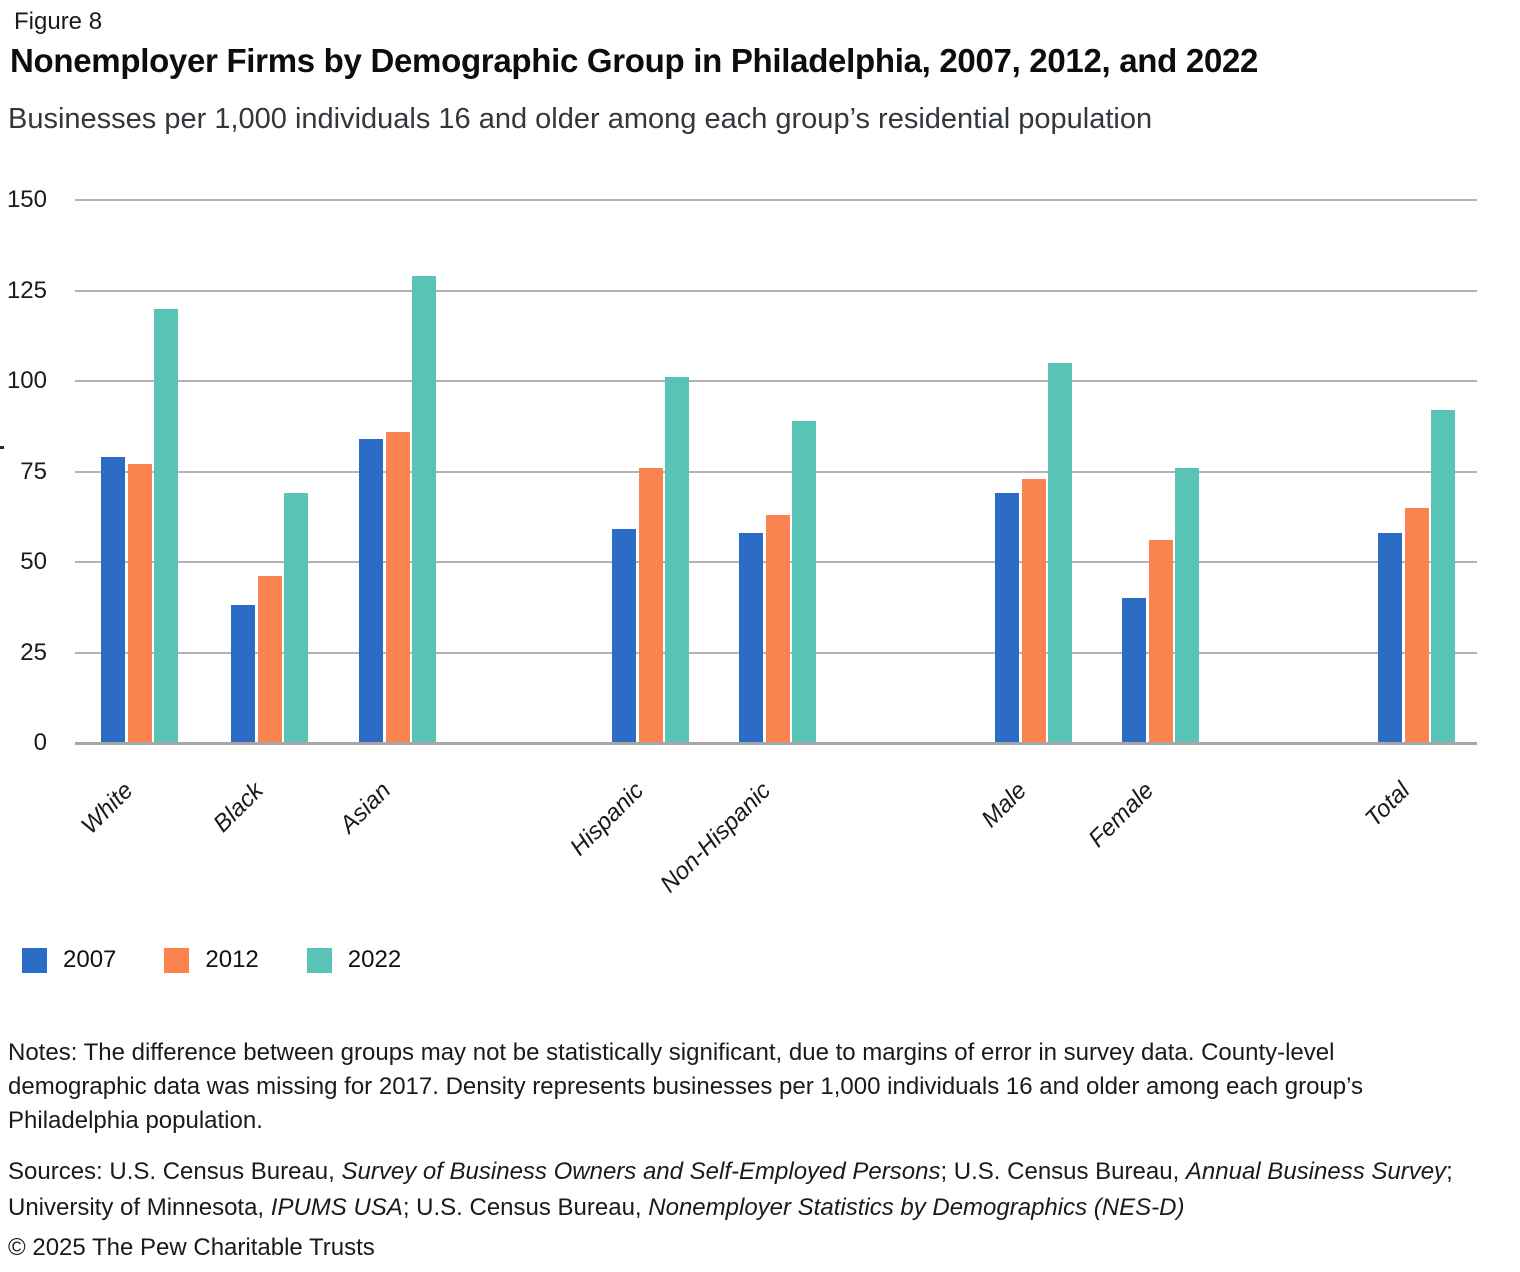 This screenshot has width=1520, height=1272. What do you see at coordinates (371, 591) in the screenshot?
I see `bar-2007-asian` at bounding box center [371, 591].